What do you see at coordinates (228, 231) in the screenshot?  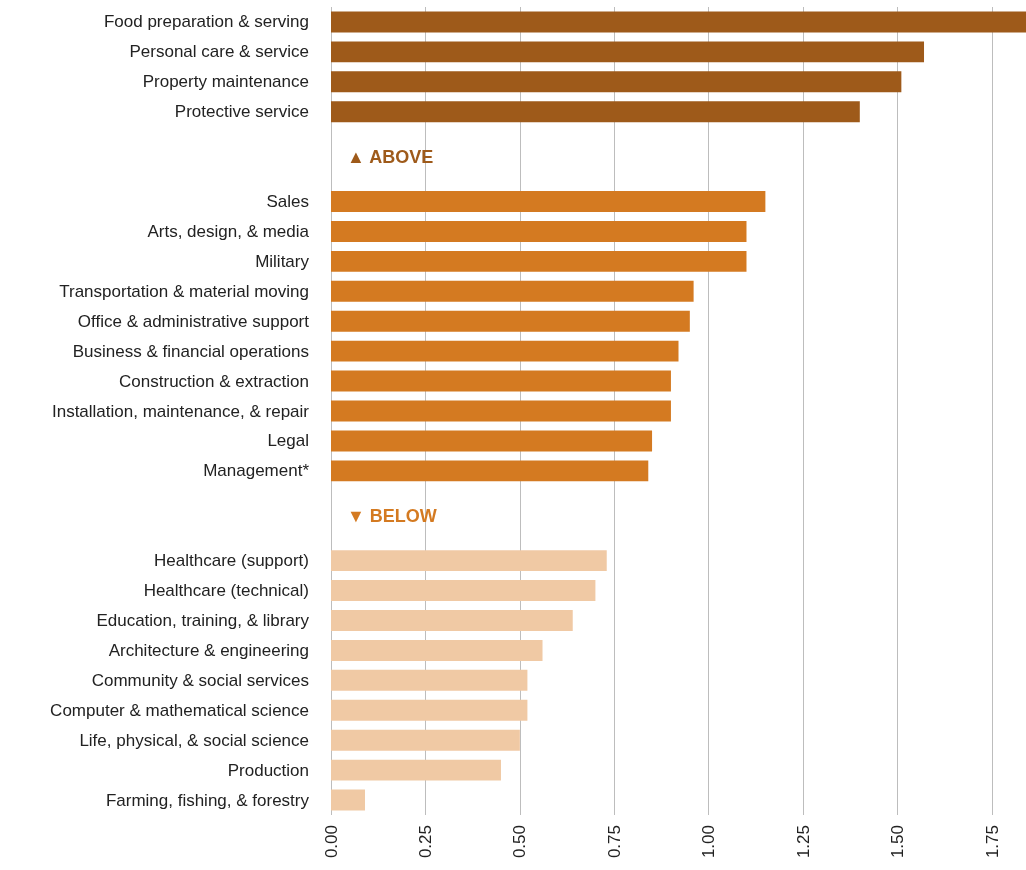 I see `y-tick-label: Arts, design, & media` at bounding box center [228, 231].